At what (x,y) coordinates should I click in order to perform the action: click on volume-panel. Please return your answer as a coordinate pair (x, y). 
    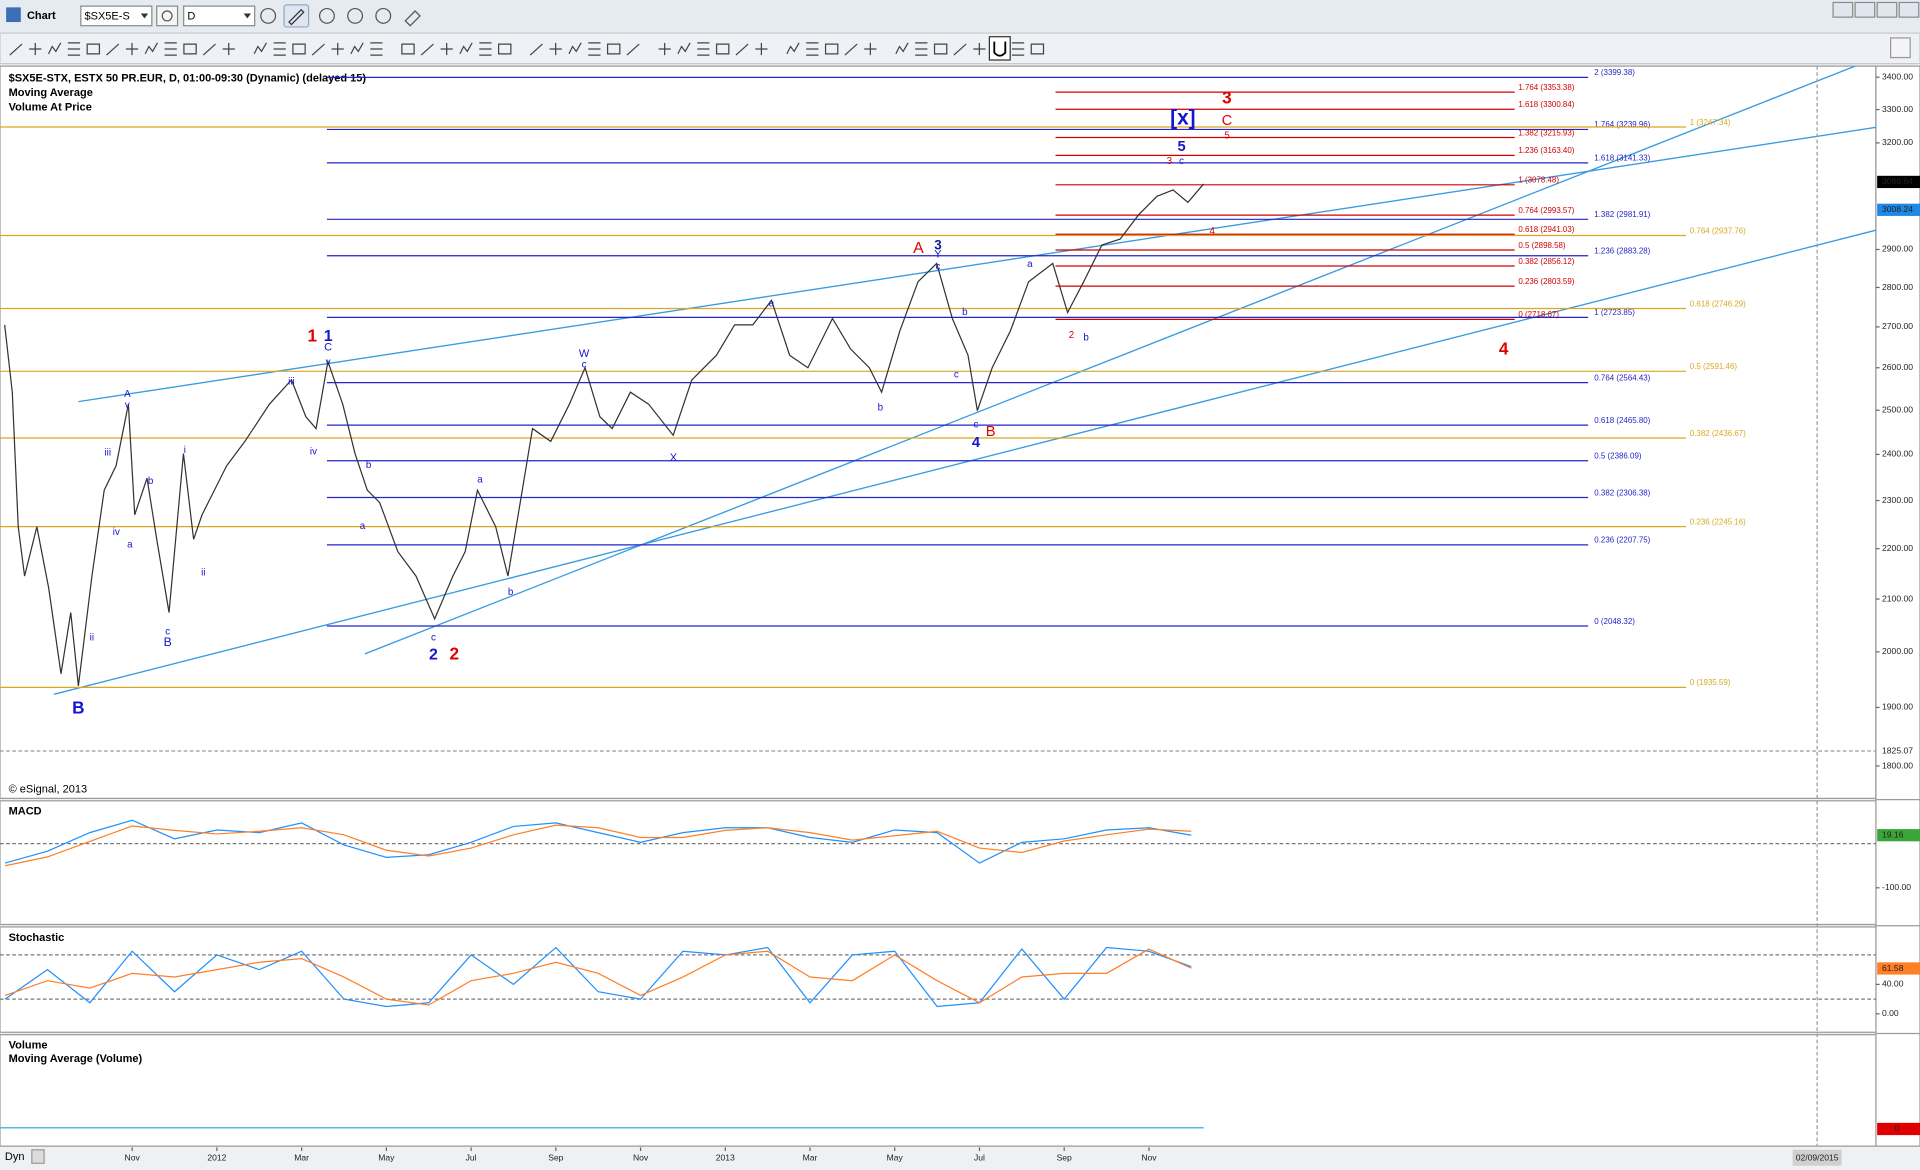
    Looking at the image, I should click on (938, 1090).